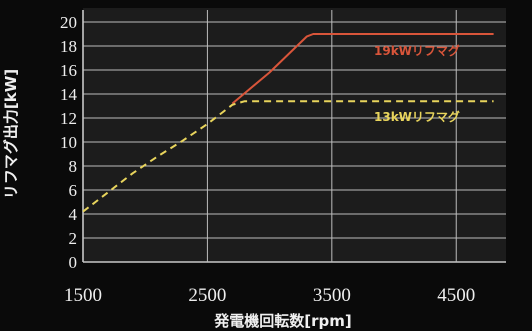 The image size is (532, 331). Describe the element at coordinates (417, 83) in the screenshot. I see `series-labels: 19kWリフマグ 13kWリフマグ` at that location.